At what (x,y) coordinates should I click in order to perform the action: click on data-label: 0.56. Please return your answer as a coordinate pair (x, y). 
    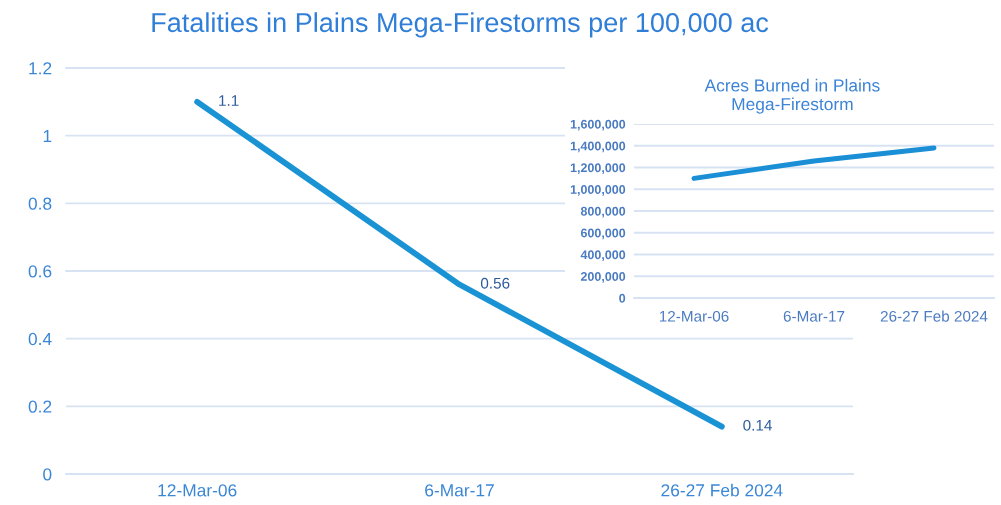
    Looking at the image, I should click on (495, 283).